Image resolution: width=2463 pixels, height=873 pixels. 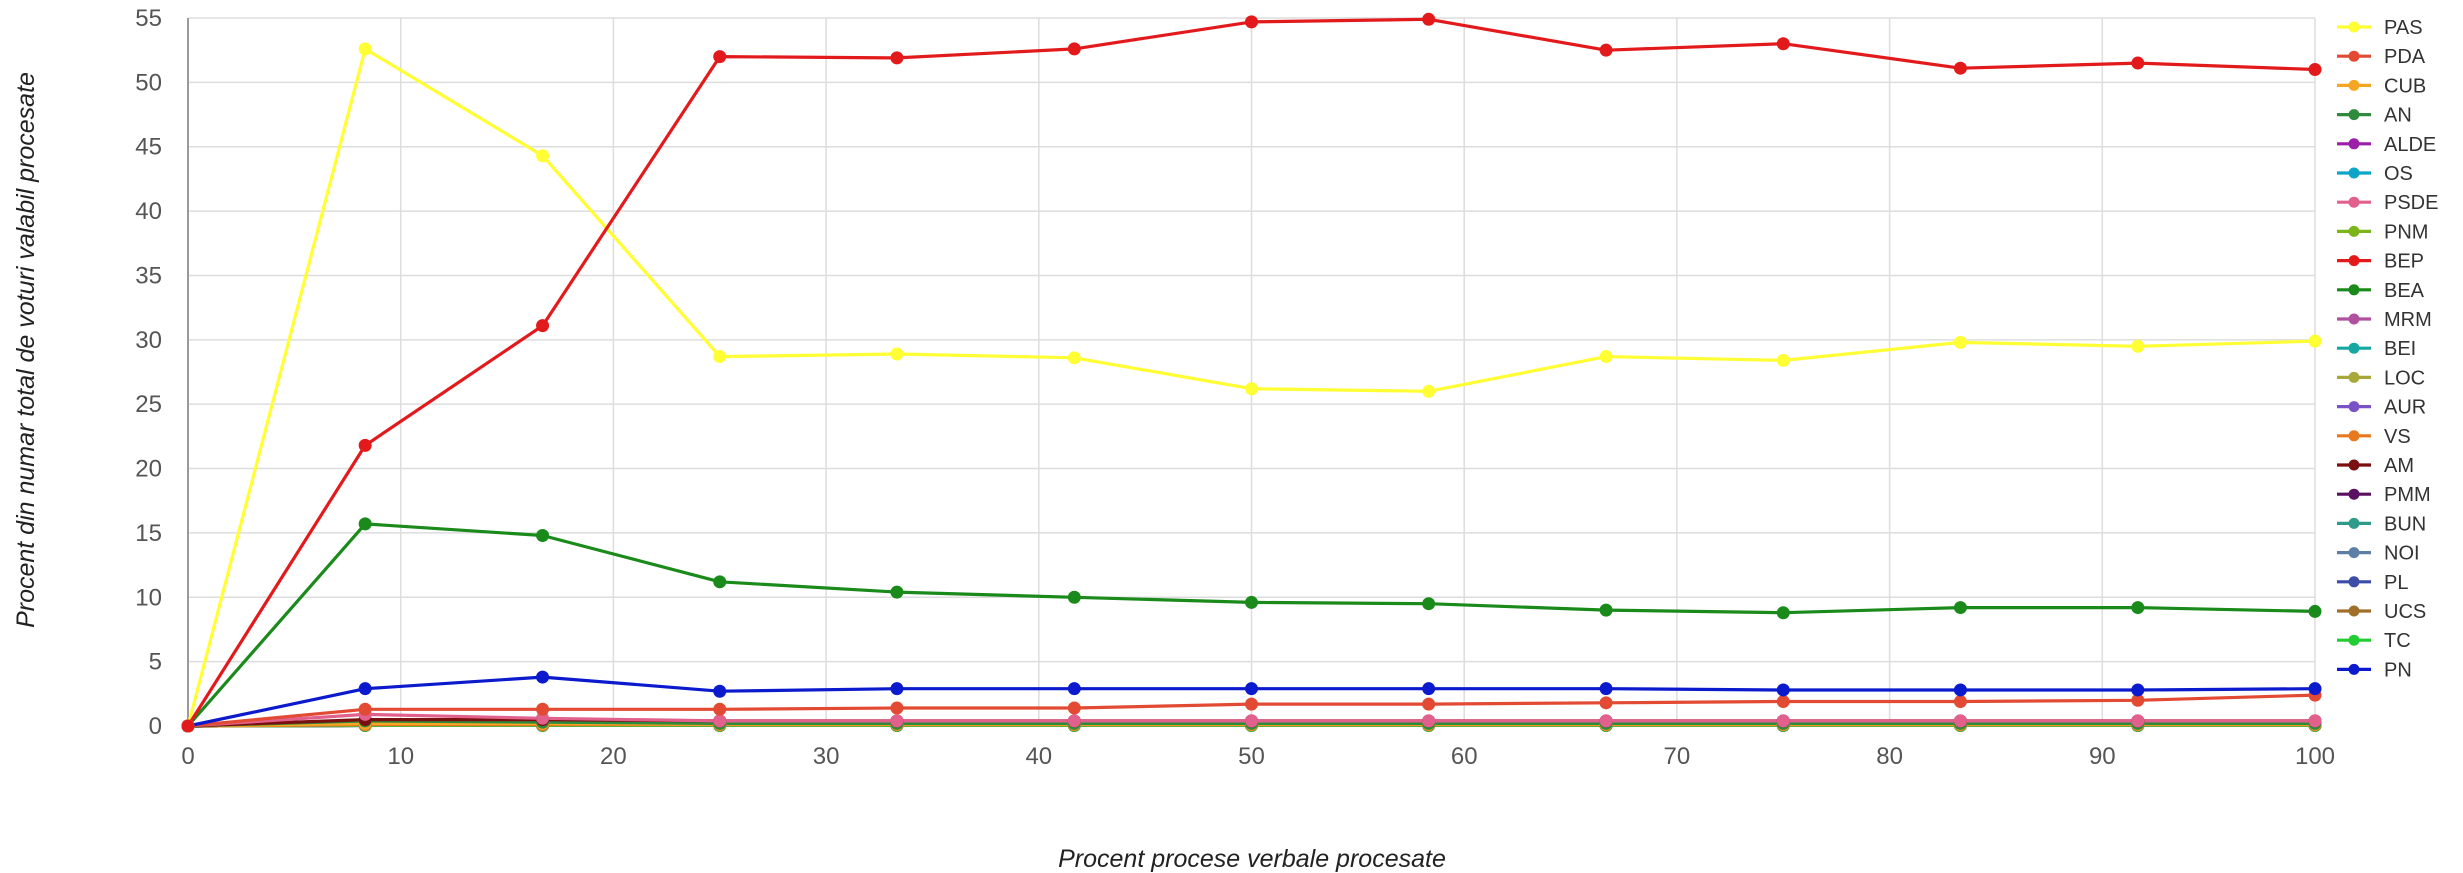 What do you see at coordinates (148, 211) in the screenshot?
I see `y-tick-label: 40` at bounding box center [148, 211].